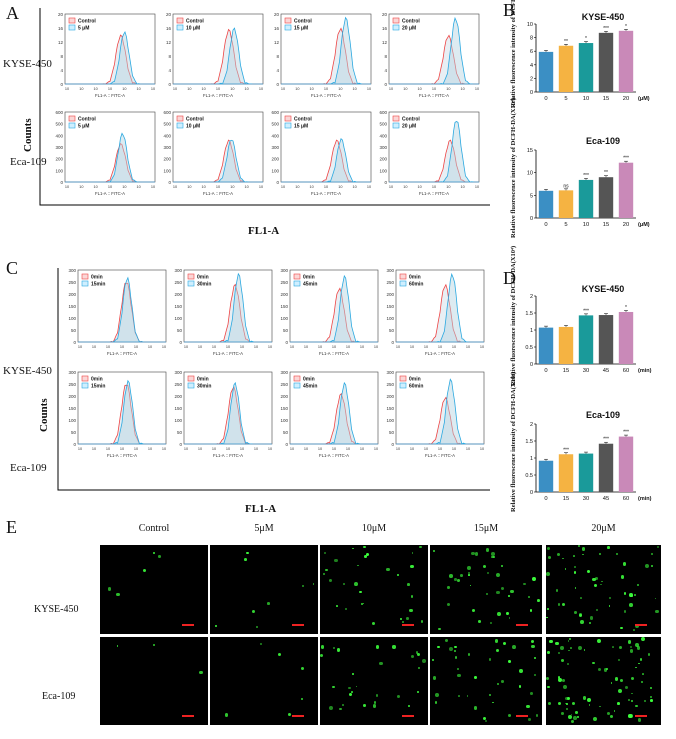 The image size is (676, 739). What do you see at coordinates (12, 13) in the screenshot?
I see `panel-letter-a: A` at bounding box center [12, 13].